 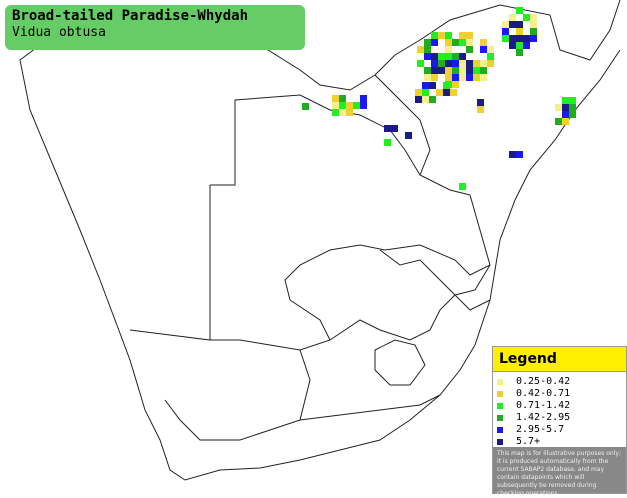 What do you see at coordinates (130, 16) in the screenshot?
I see `title: Broad-tailed Paradise-Whydah` at bounding box center [130, 16].